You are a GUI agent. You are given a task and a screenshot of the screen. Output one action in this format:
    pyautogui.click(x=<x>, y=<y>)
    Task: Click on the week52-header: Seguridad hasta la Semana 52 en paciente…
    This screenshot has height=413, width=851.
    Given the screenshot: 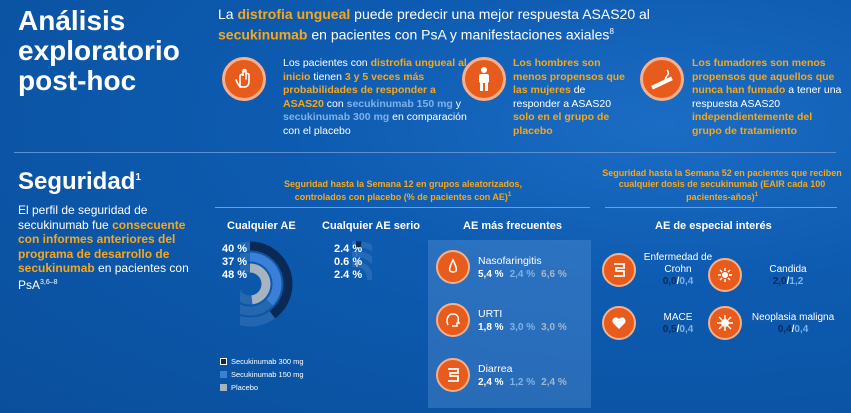 What is the action you would take?
    pyautogui.click(x=722, y=185)
    